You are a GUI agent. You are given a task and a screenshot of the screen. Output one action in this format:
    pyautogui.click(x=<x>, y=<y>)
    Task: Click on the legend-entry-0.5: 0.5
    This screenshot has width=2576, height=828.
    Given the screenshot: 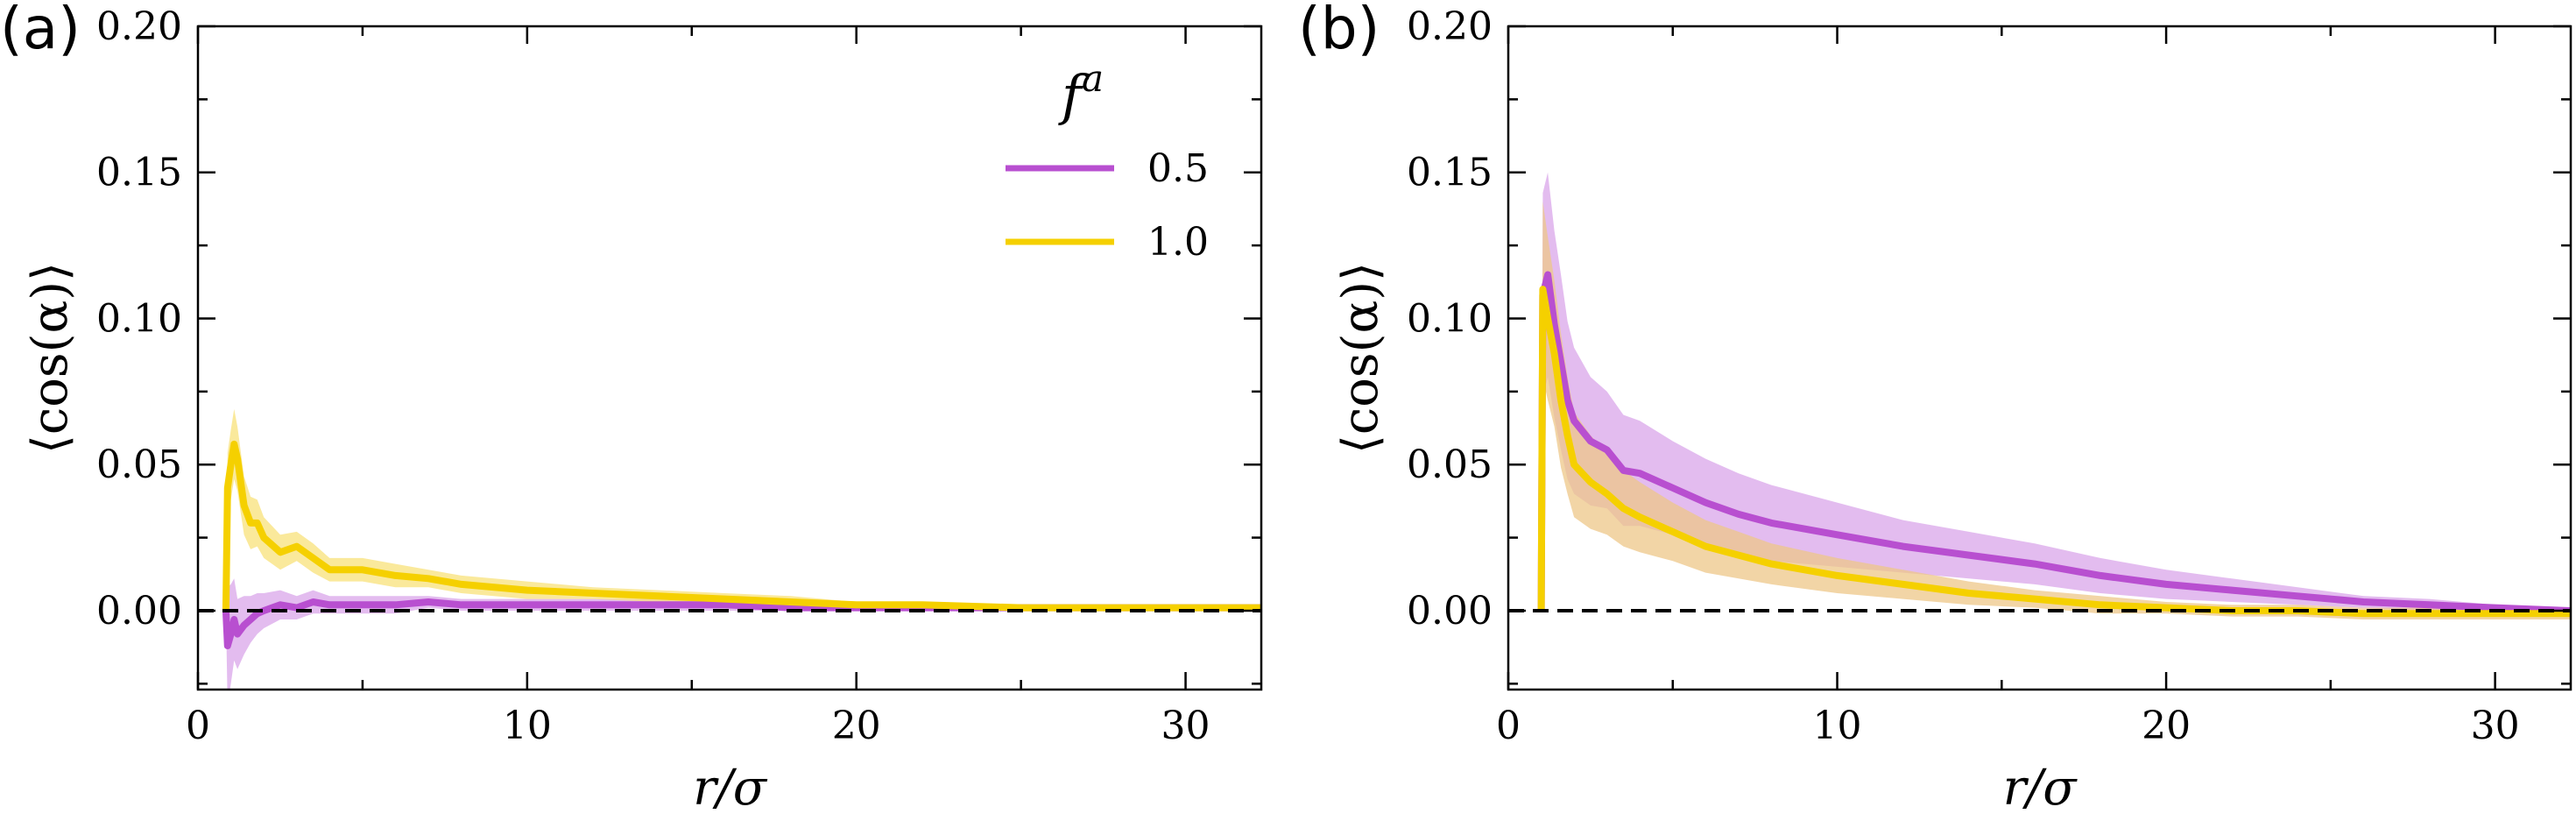 What is the action you would take?
    pyautogui.click(x=1178, y=168)
    